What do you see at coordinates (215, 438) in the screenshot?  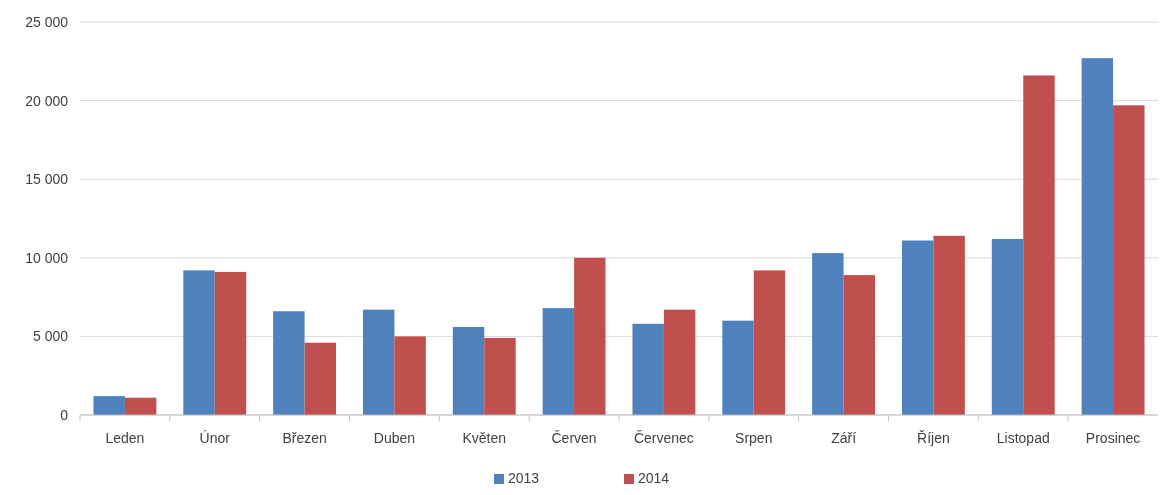 I see `x-tick-label: Únor` at bounding box center [215, 438].